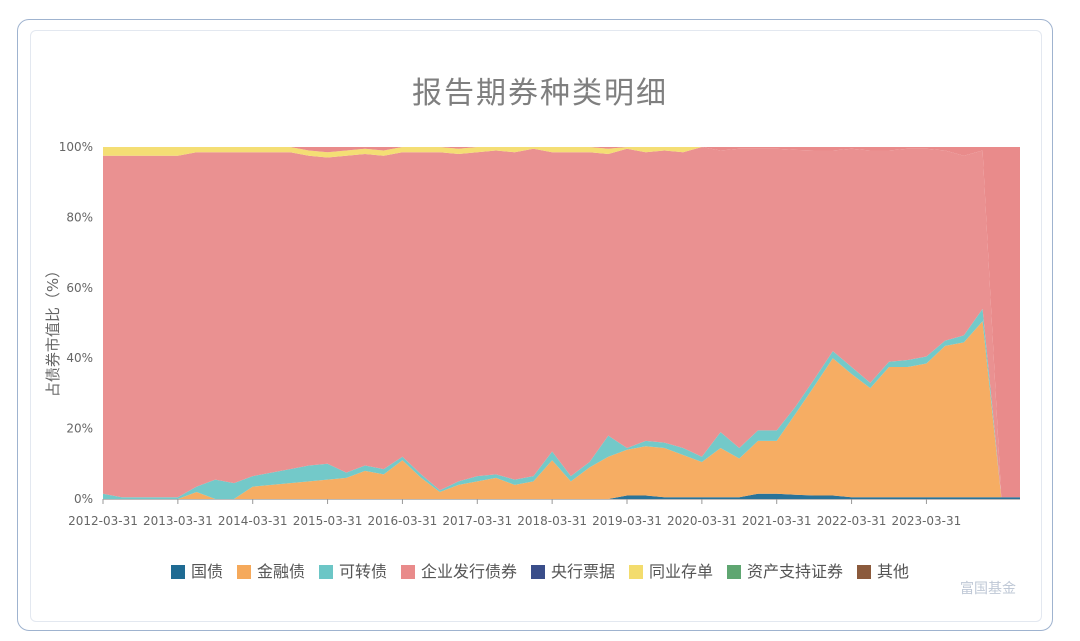 This screenshot has width=1080, height=641. What do you see at coordinates (53, 330) in the screenshot?
I see `y-axis-label: 占债券市值比（%）` at bounding box center [53, 330].